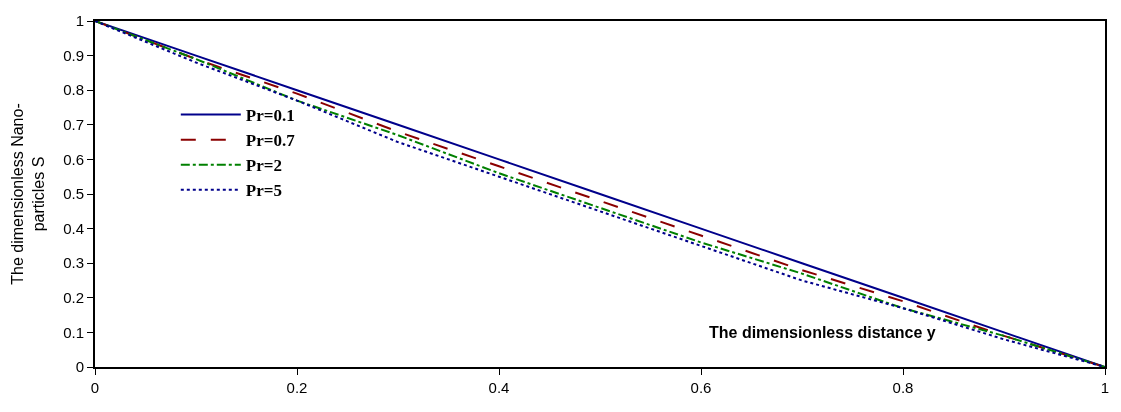 This screenshot has height=412, width=1121. I want to click on x-tick-label: 1, so click(1105, 387).